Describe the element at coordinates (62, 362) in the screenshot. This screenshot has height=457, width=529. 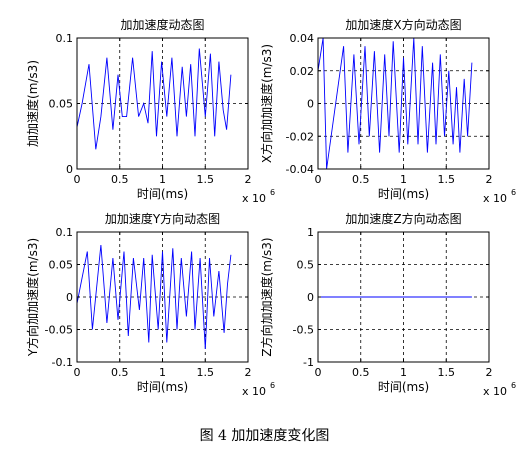
I see `y-tick-label: -0.1` at that location.